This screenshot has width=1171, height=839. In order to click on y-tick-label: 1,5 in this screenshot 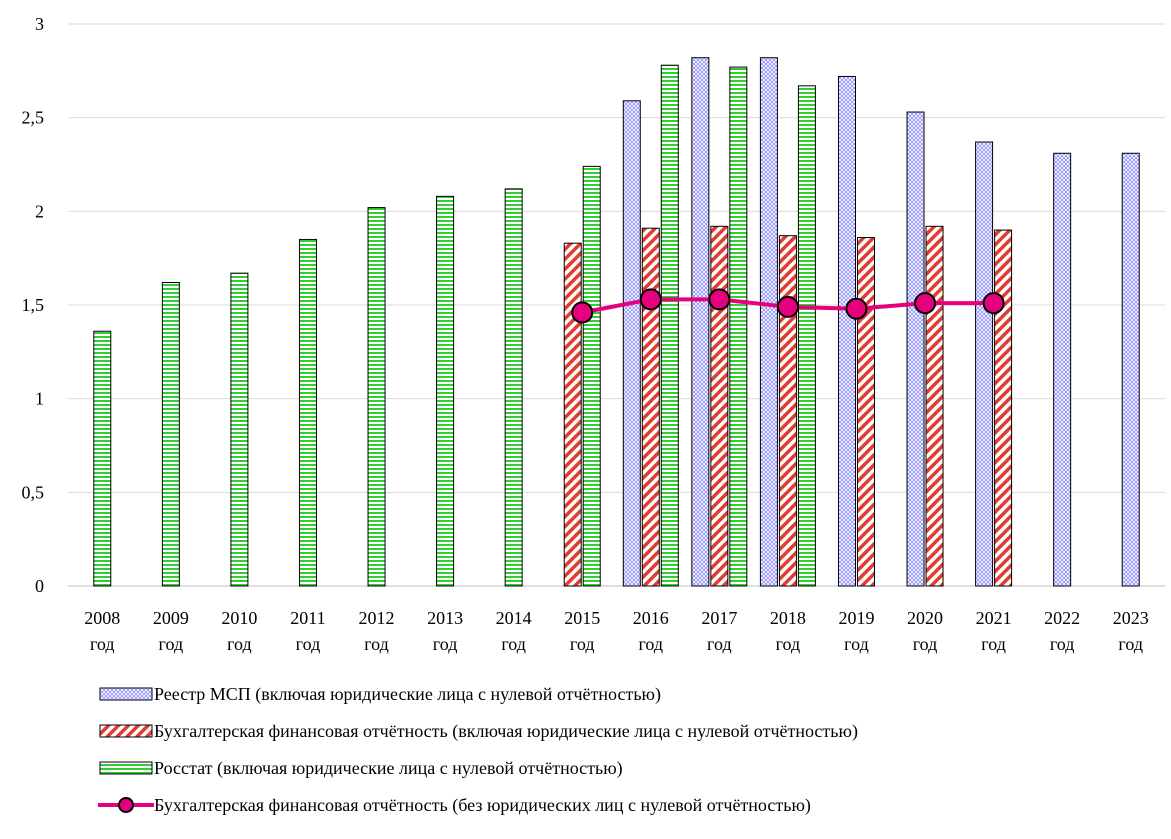, I will do `click(33, 305)`.